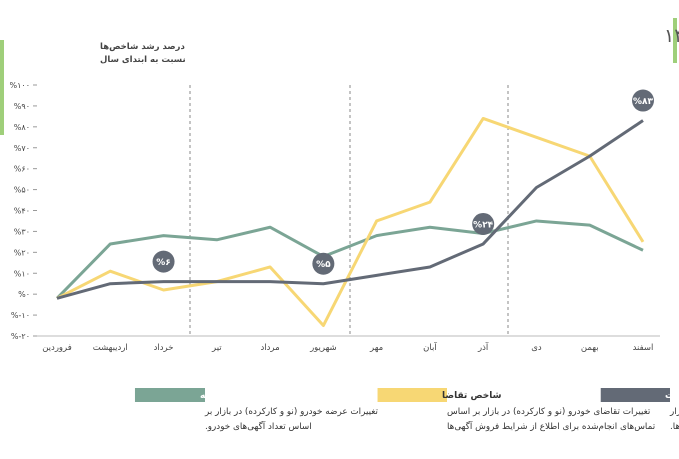 The image size is (679, 459). I want to click on y-tick-label: %-۱۰, so click(20, 315).